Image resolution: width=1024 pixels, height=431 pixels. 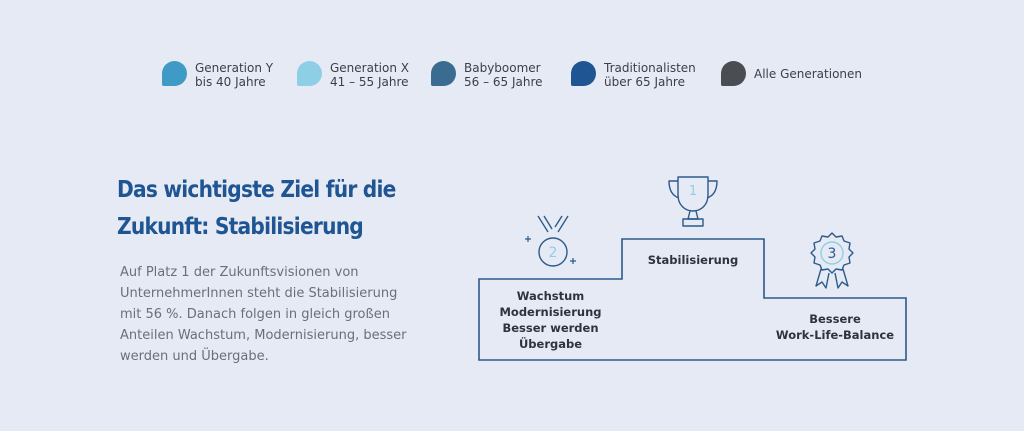 I want to click on legend-label-line2: über 65 Jahre, so click(x=644, y=82).